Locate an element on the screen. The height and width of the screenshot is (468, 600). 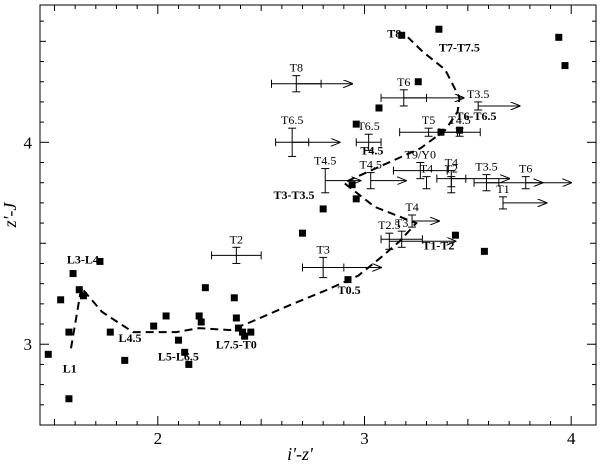
y-tick-label: 3 is located at coordinates (28, 344).